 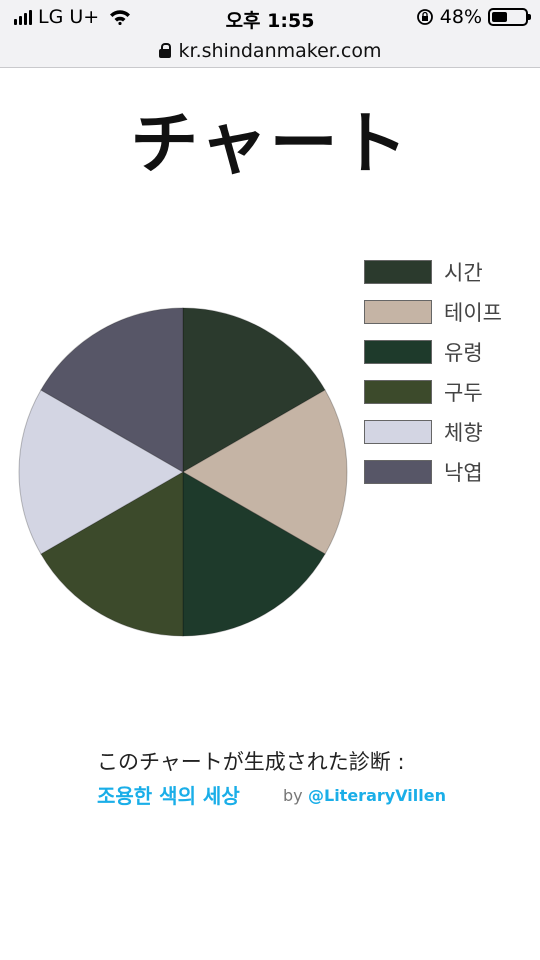 I want to click on diagnosis-caption: このチャートが生成された診断 :, so click(x=251, y=762).